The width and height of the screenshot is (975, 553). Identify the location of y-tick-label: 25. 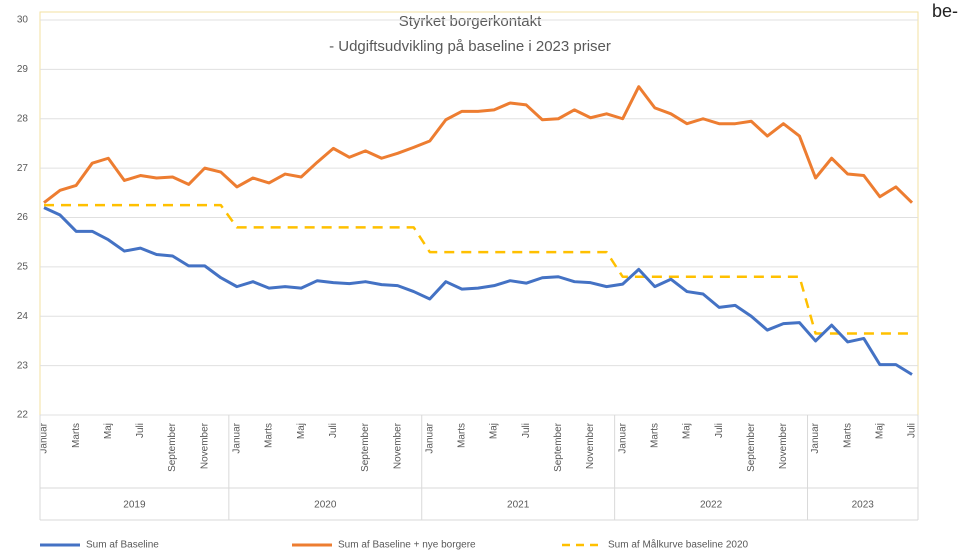
(23, 267).